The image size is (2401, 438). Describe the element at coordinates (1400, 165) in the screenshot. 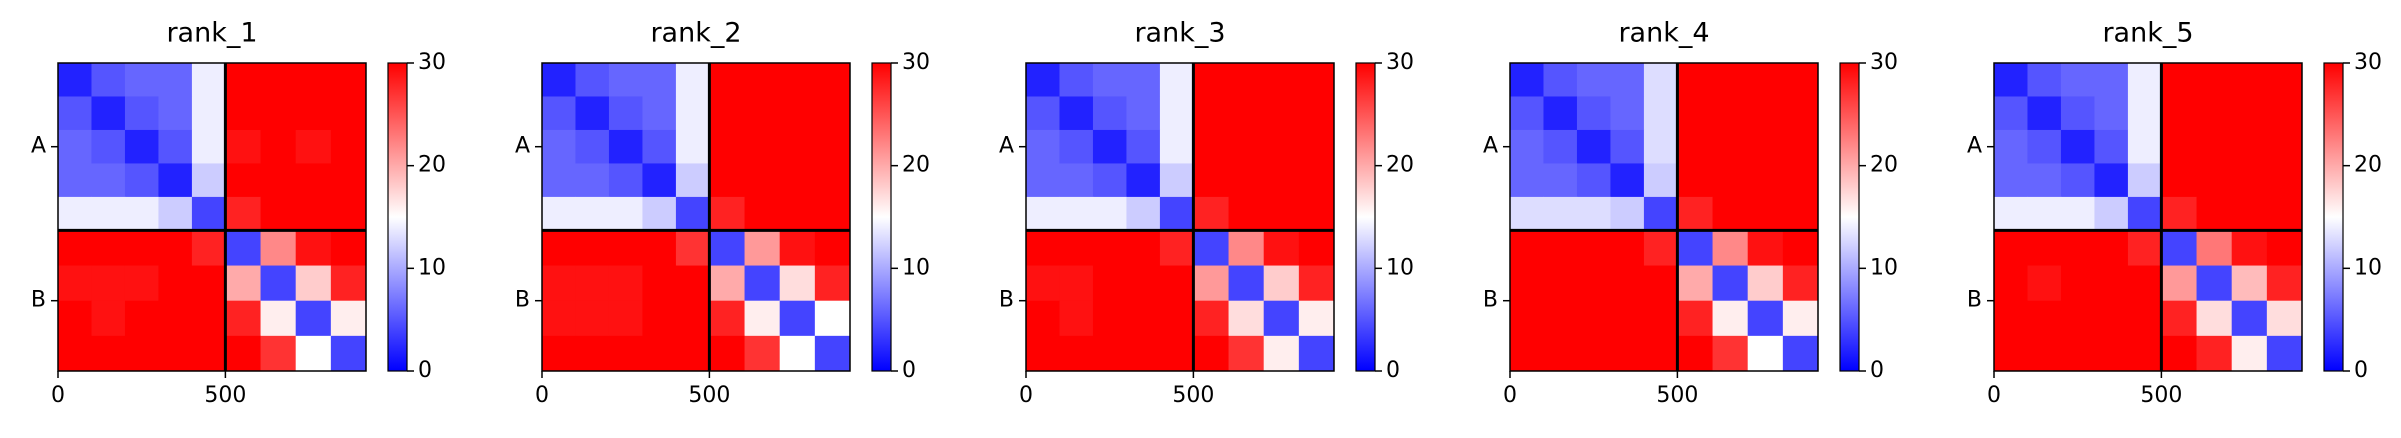

I see `colorbar-tick-label: 20` at that location.